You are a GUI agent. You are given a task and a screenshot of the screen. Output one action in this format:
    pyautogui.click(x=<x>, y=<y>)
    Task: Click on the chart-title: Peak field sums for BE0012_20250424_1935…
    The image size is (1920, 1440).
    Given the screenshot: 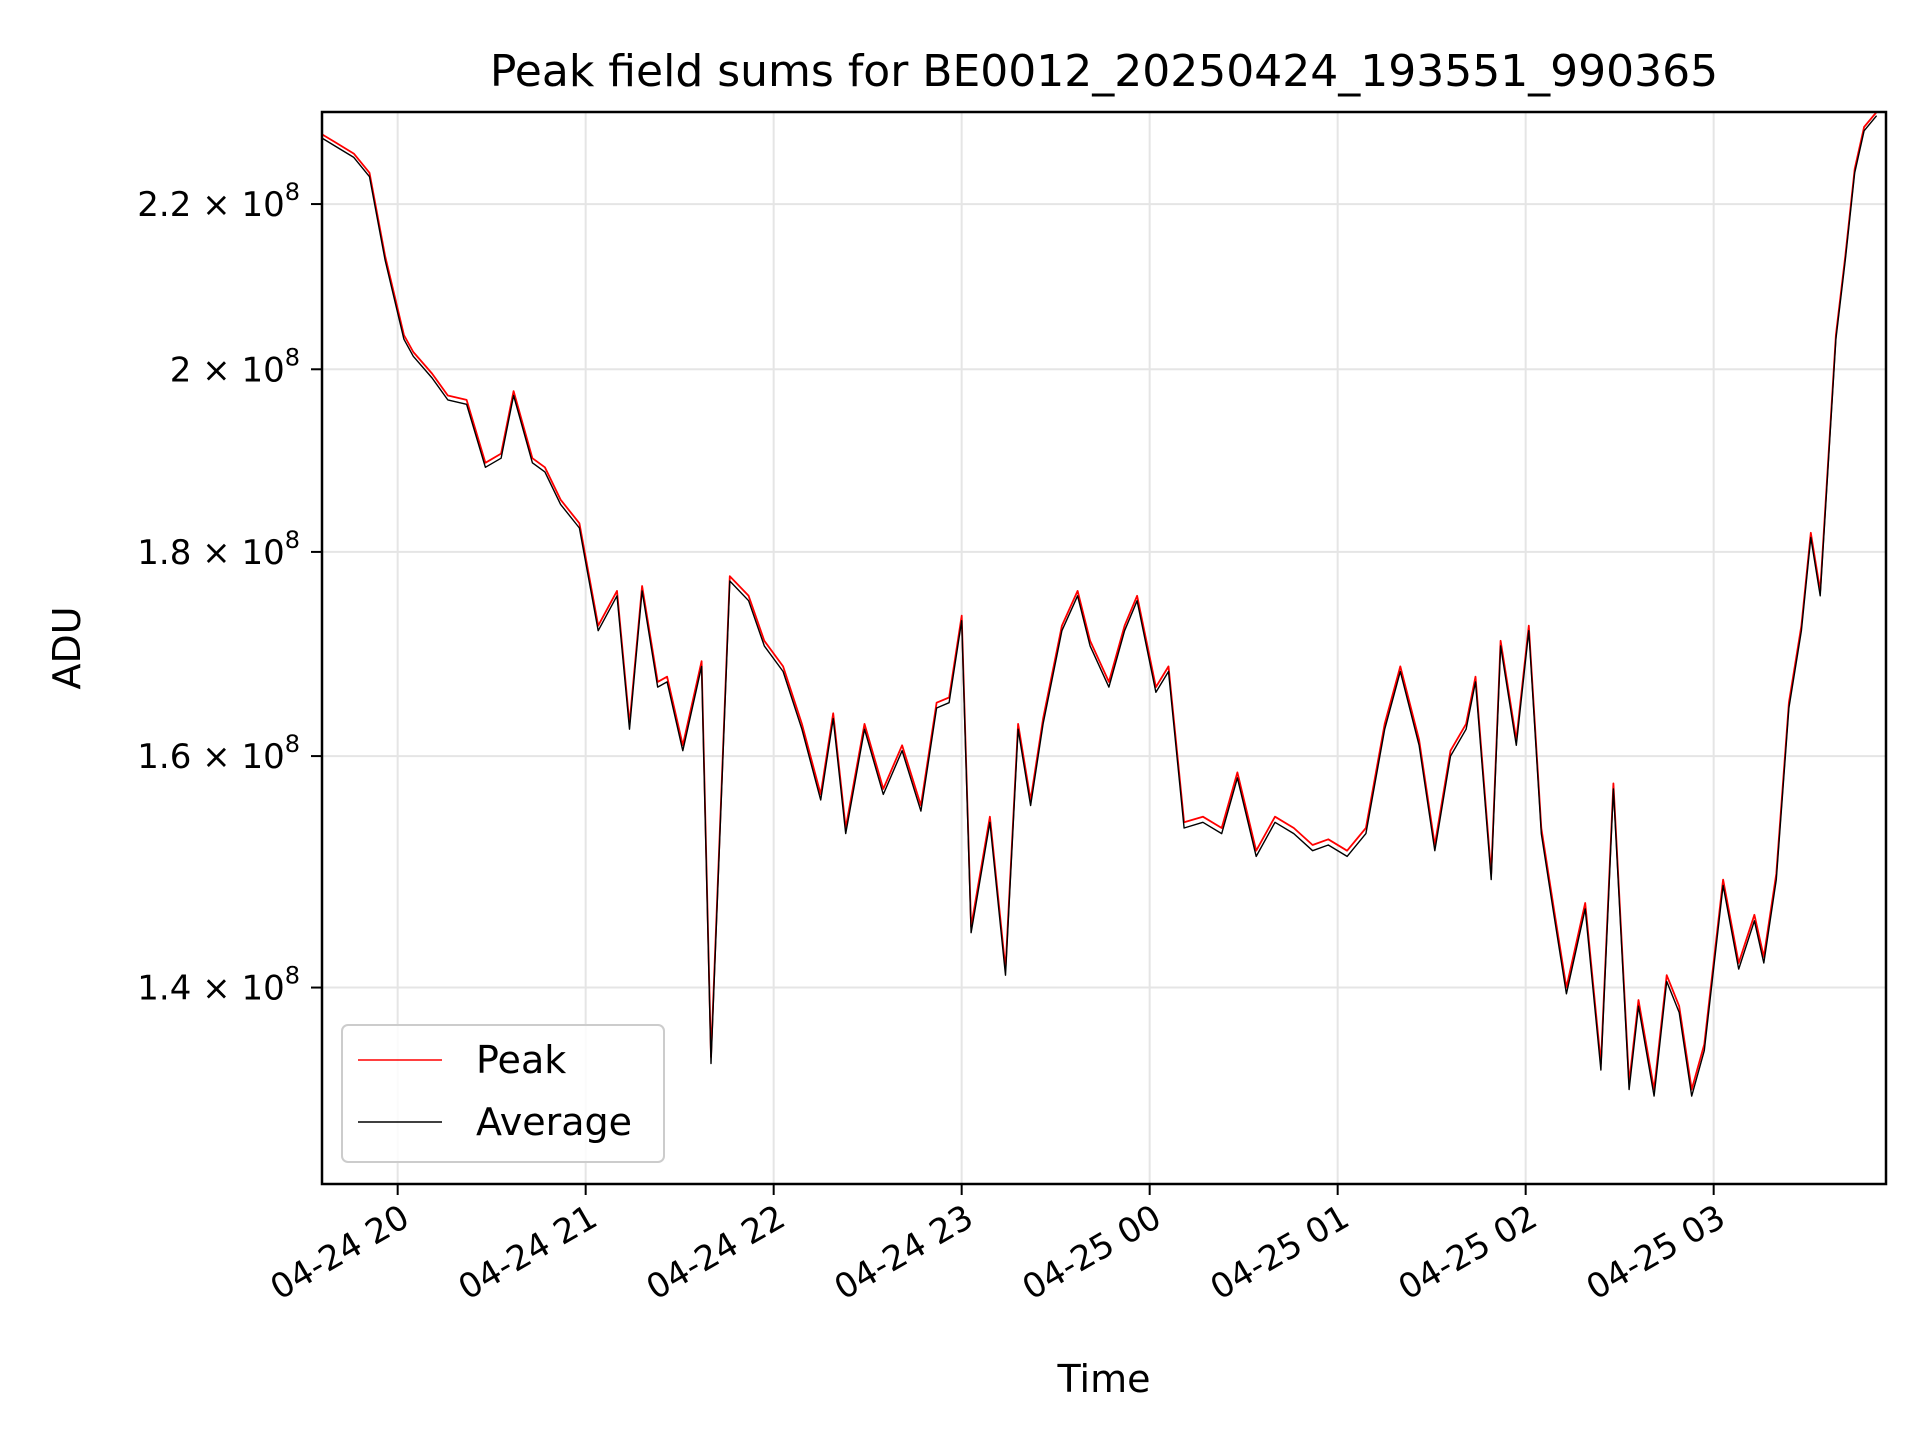 What is the action you would take?
    pyautogui.click(x=1104, y=71)
    